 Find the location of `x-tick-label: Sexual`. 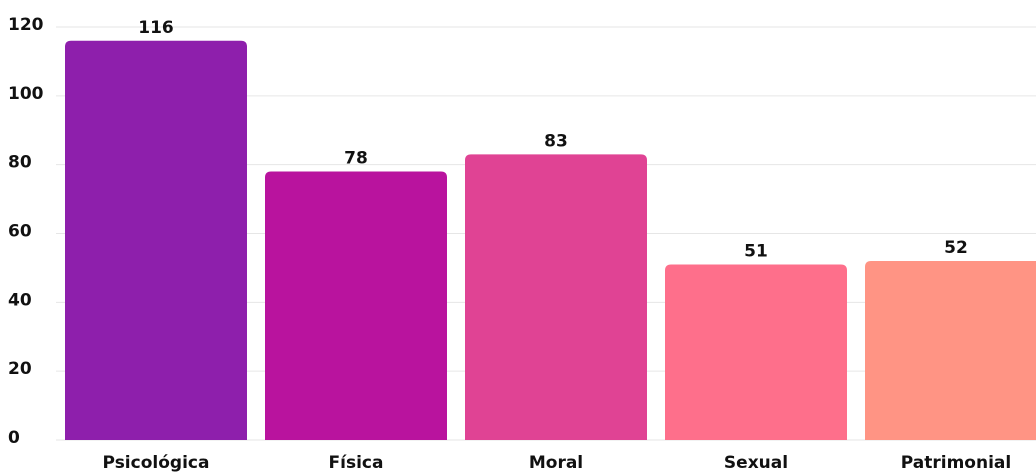

x-tick-label: Sexual is located at coordinates (756, 463).